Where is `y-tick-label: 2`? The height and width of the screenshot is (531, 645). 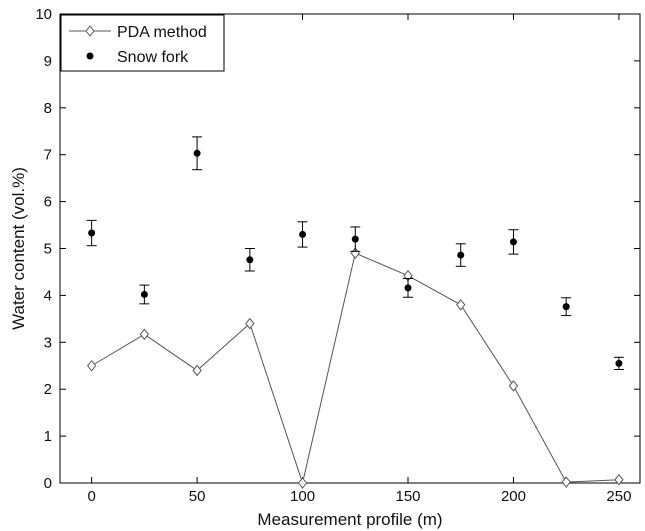
y-tick-label: 2 is located at coordinates (48, 389).